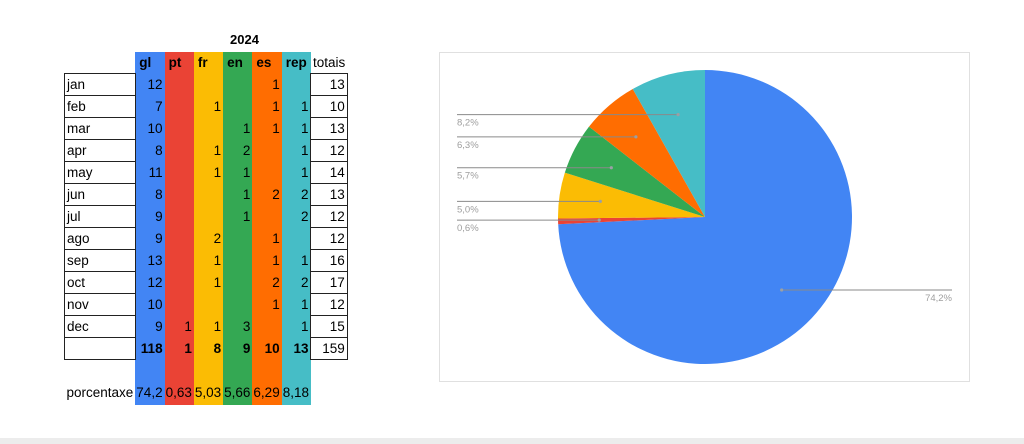  What do you see at coordinates (150, 63) in the screenshot?
I see `header-gl: gl` at bounding box center [150, 63].